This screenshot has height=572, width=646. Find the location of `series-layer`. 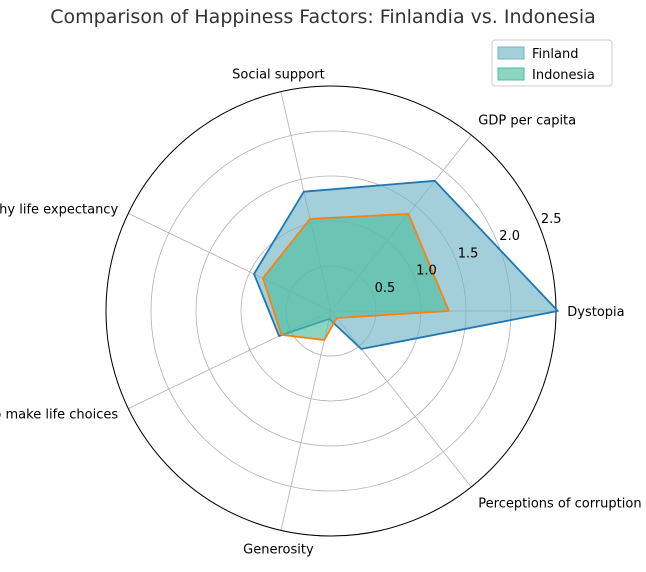

series-layer is located at coordinates (406, 264).